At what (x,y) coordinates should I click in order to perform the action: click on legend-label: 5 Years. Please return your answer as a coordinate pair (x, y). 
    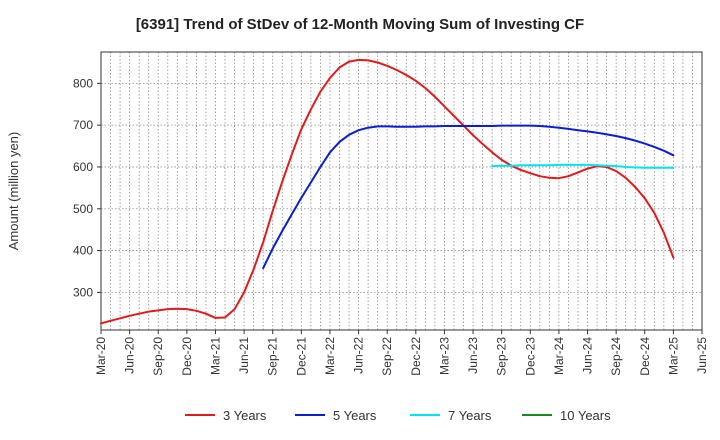
    Looking at the image, I should click on (355, 415).